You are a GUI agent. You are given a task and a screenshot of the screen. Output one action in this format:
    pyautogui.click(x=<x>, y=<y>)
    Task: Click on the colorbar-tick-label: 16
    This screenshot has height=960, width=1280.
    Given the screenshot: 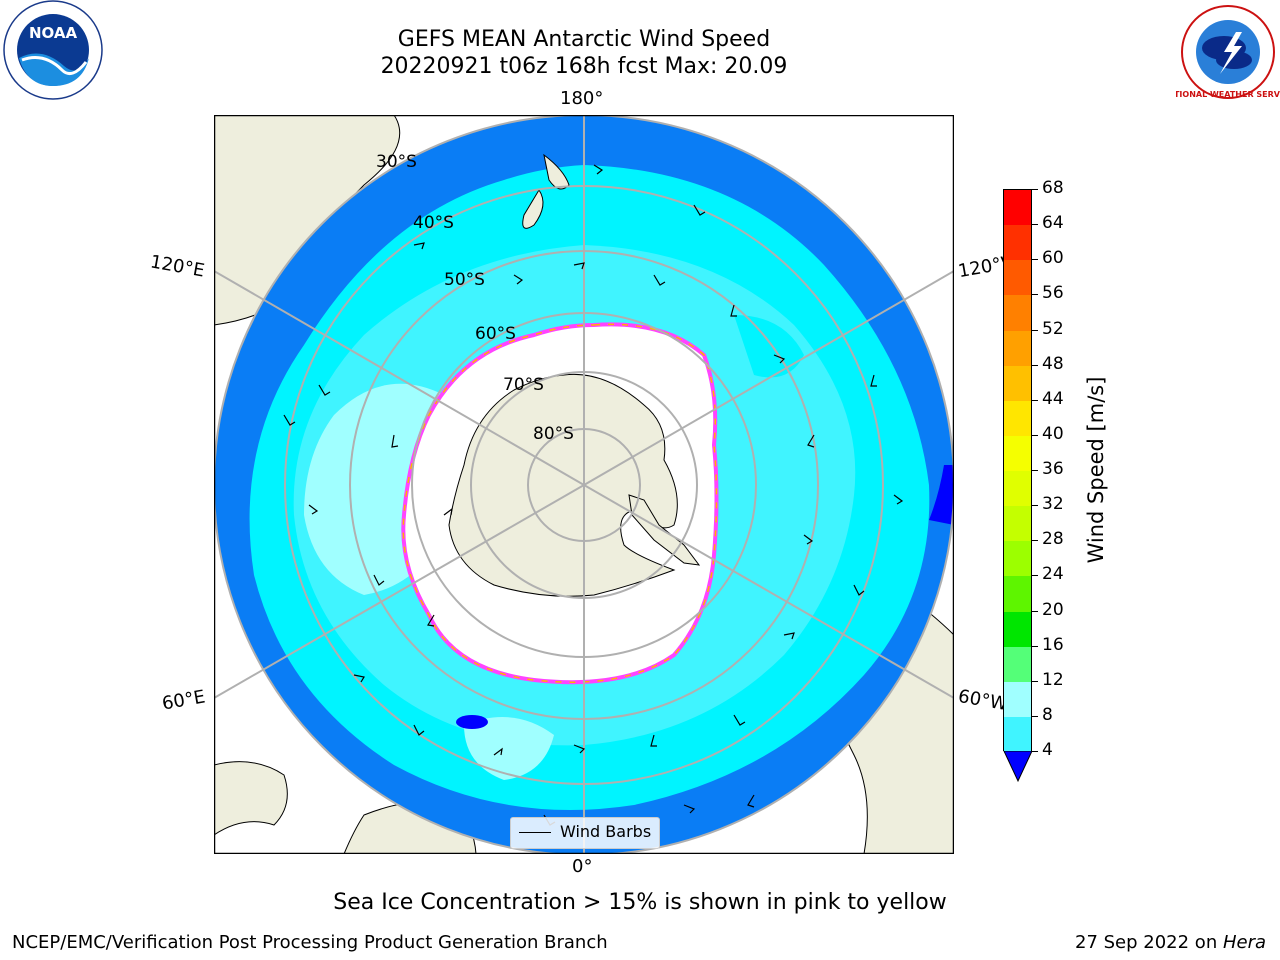 What is the action you would take?
    pyautogui.click(x=1053, y=644)
    